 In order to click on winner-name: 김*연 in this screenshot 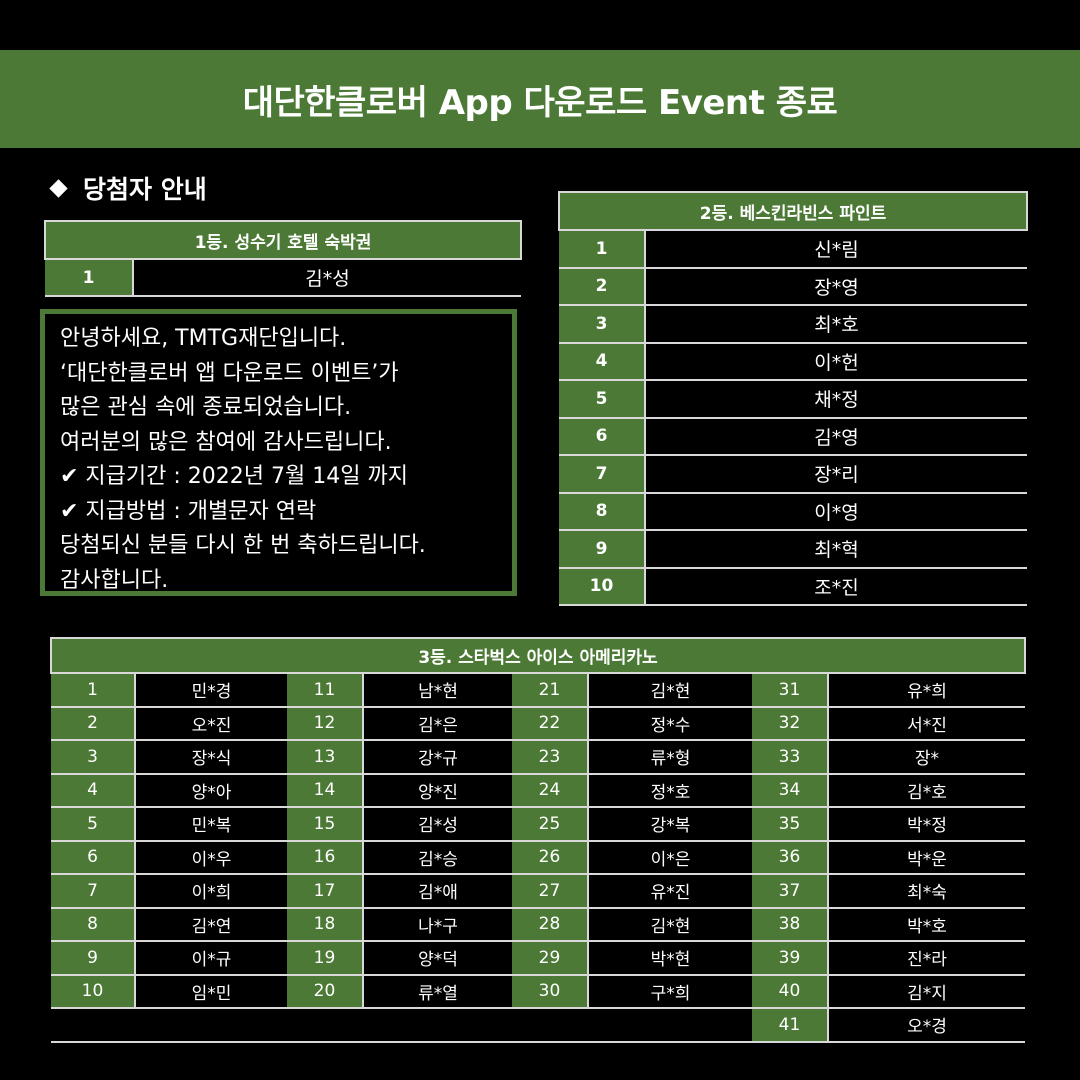, I will do `click(211, 924)`.